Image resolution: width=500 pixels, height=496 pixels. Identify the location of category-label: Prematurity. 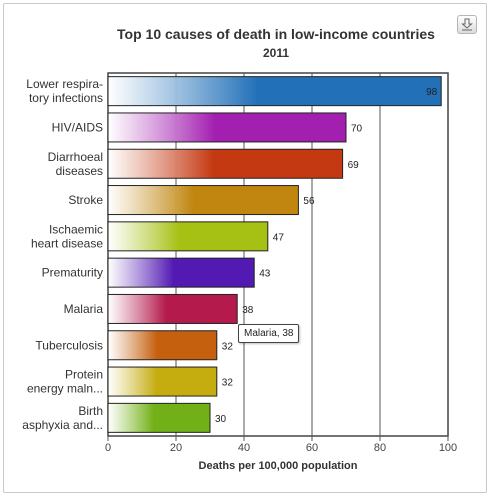
(72, 273).